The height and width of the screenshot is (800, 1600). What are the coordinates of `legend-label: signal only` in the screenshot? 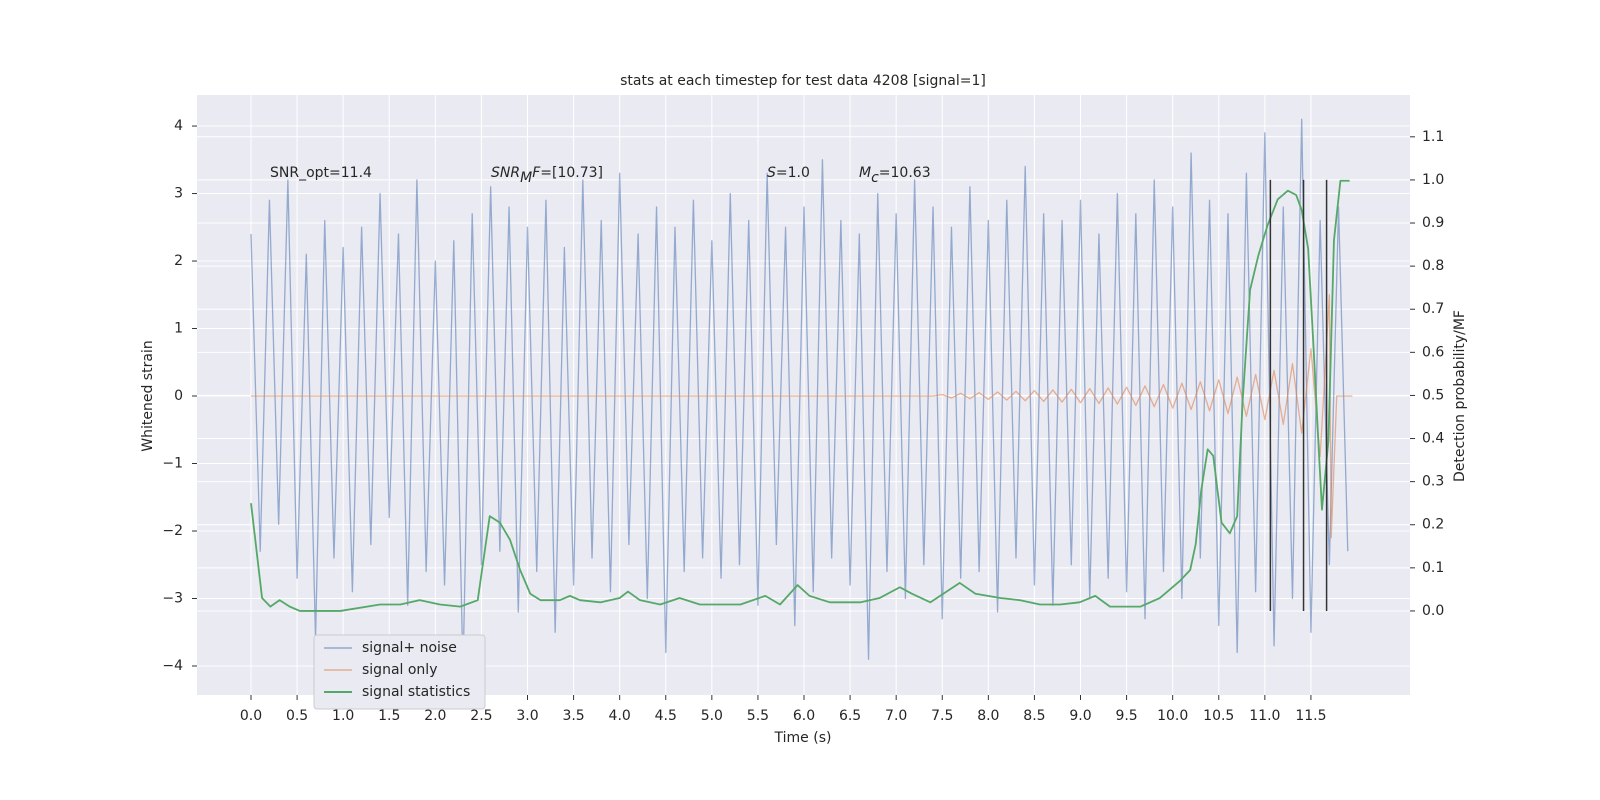 It's located at (399, 670).